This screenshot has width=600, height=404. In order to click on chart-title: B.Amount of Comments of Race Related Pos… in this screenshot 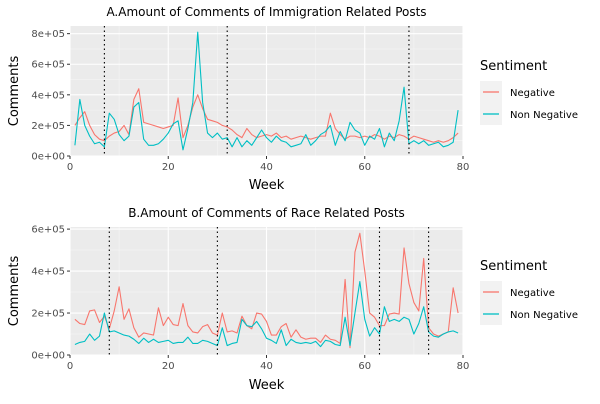, I will do `click(266, 213)`.